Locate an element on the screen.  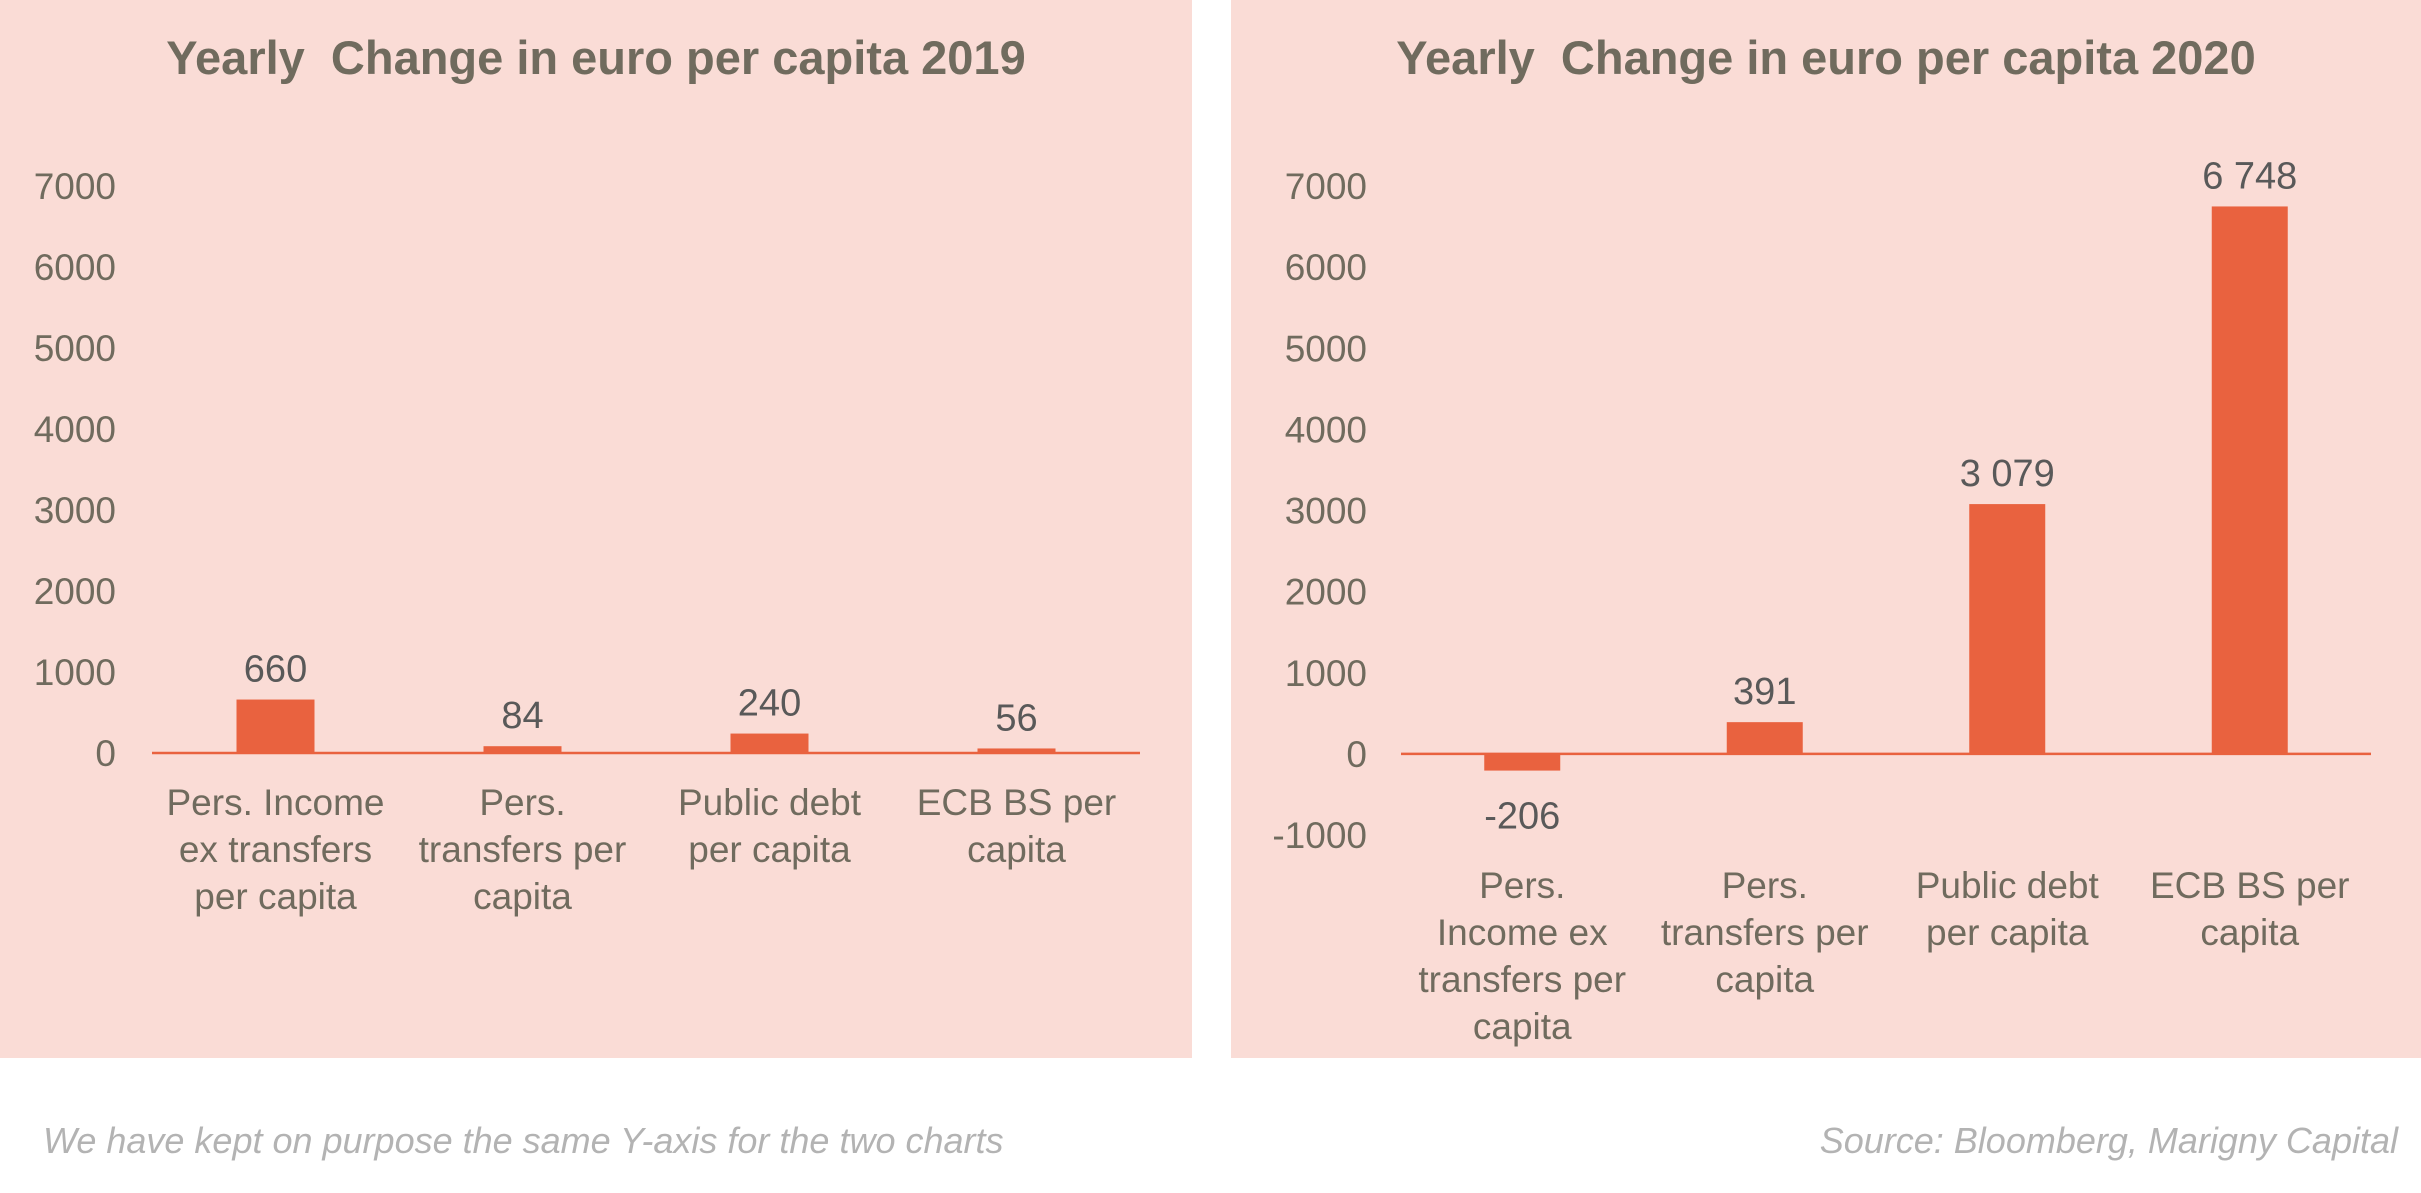
chart-title-2020: Yearly Change in euro per capita 2020 is located at coordinates (1826, 57).